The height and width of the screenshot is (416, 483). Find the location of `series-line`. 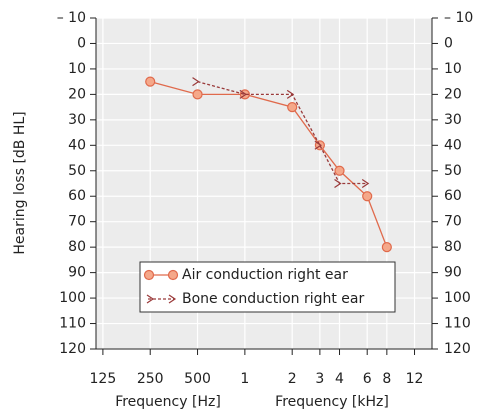

series-line is located at coordinates (282, 133).